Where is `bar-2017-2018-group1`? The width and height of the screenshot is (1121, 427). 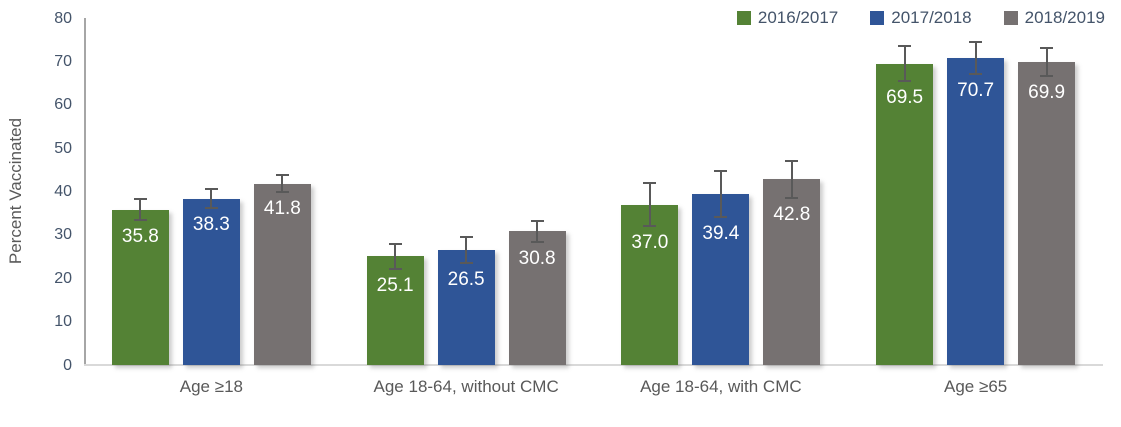
bar-2017-2018-group1 is located at coordinates (211, 281).